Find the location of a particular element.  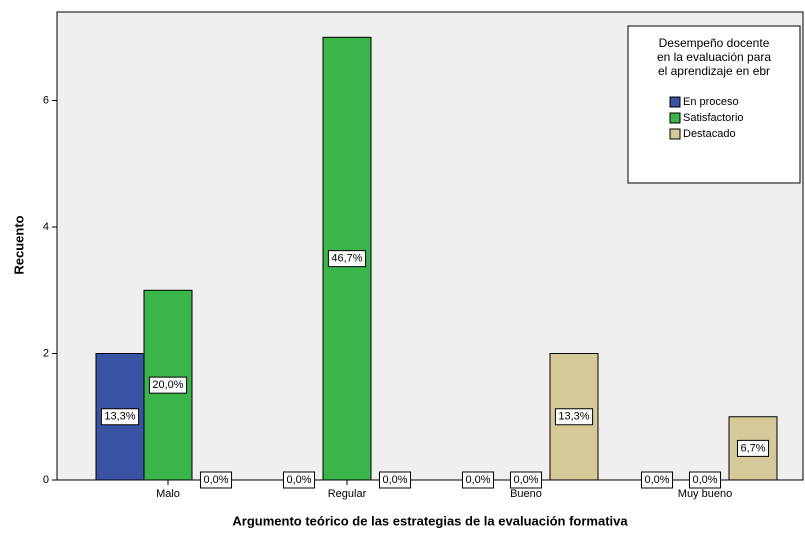

value-label: 20,0% is located at coordinates (167, 385).